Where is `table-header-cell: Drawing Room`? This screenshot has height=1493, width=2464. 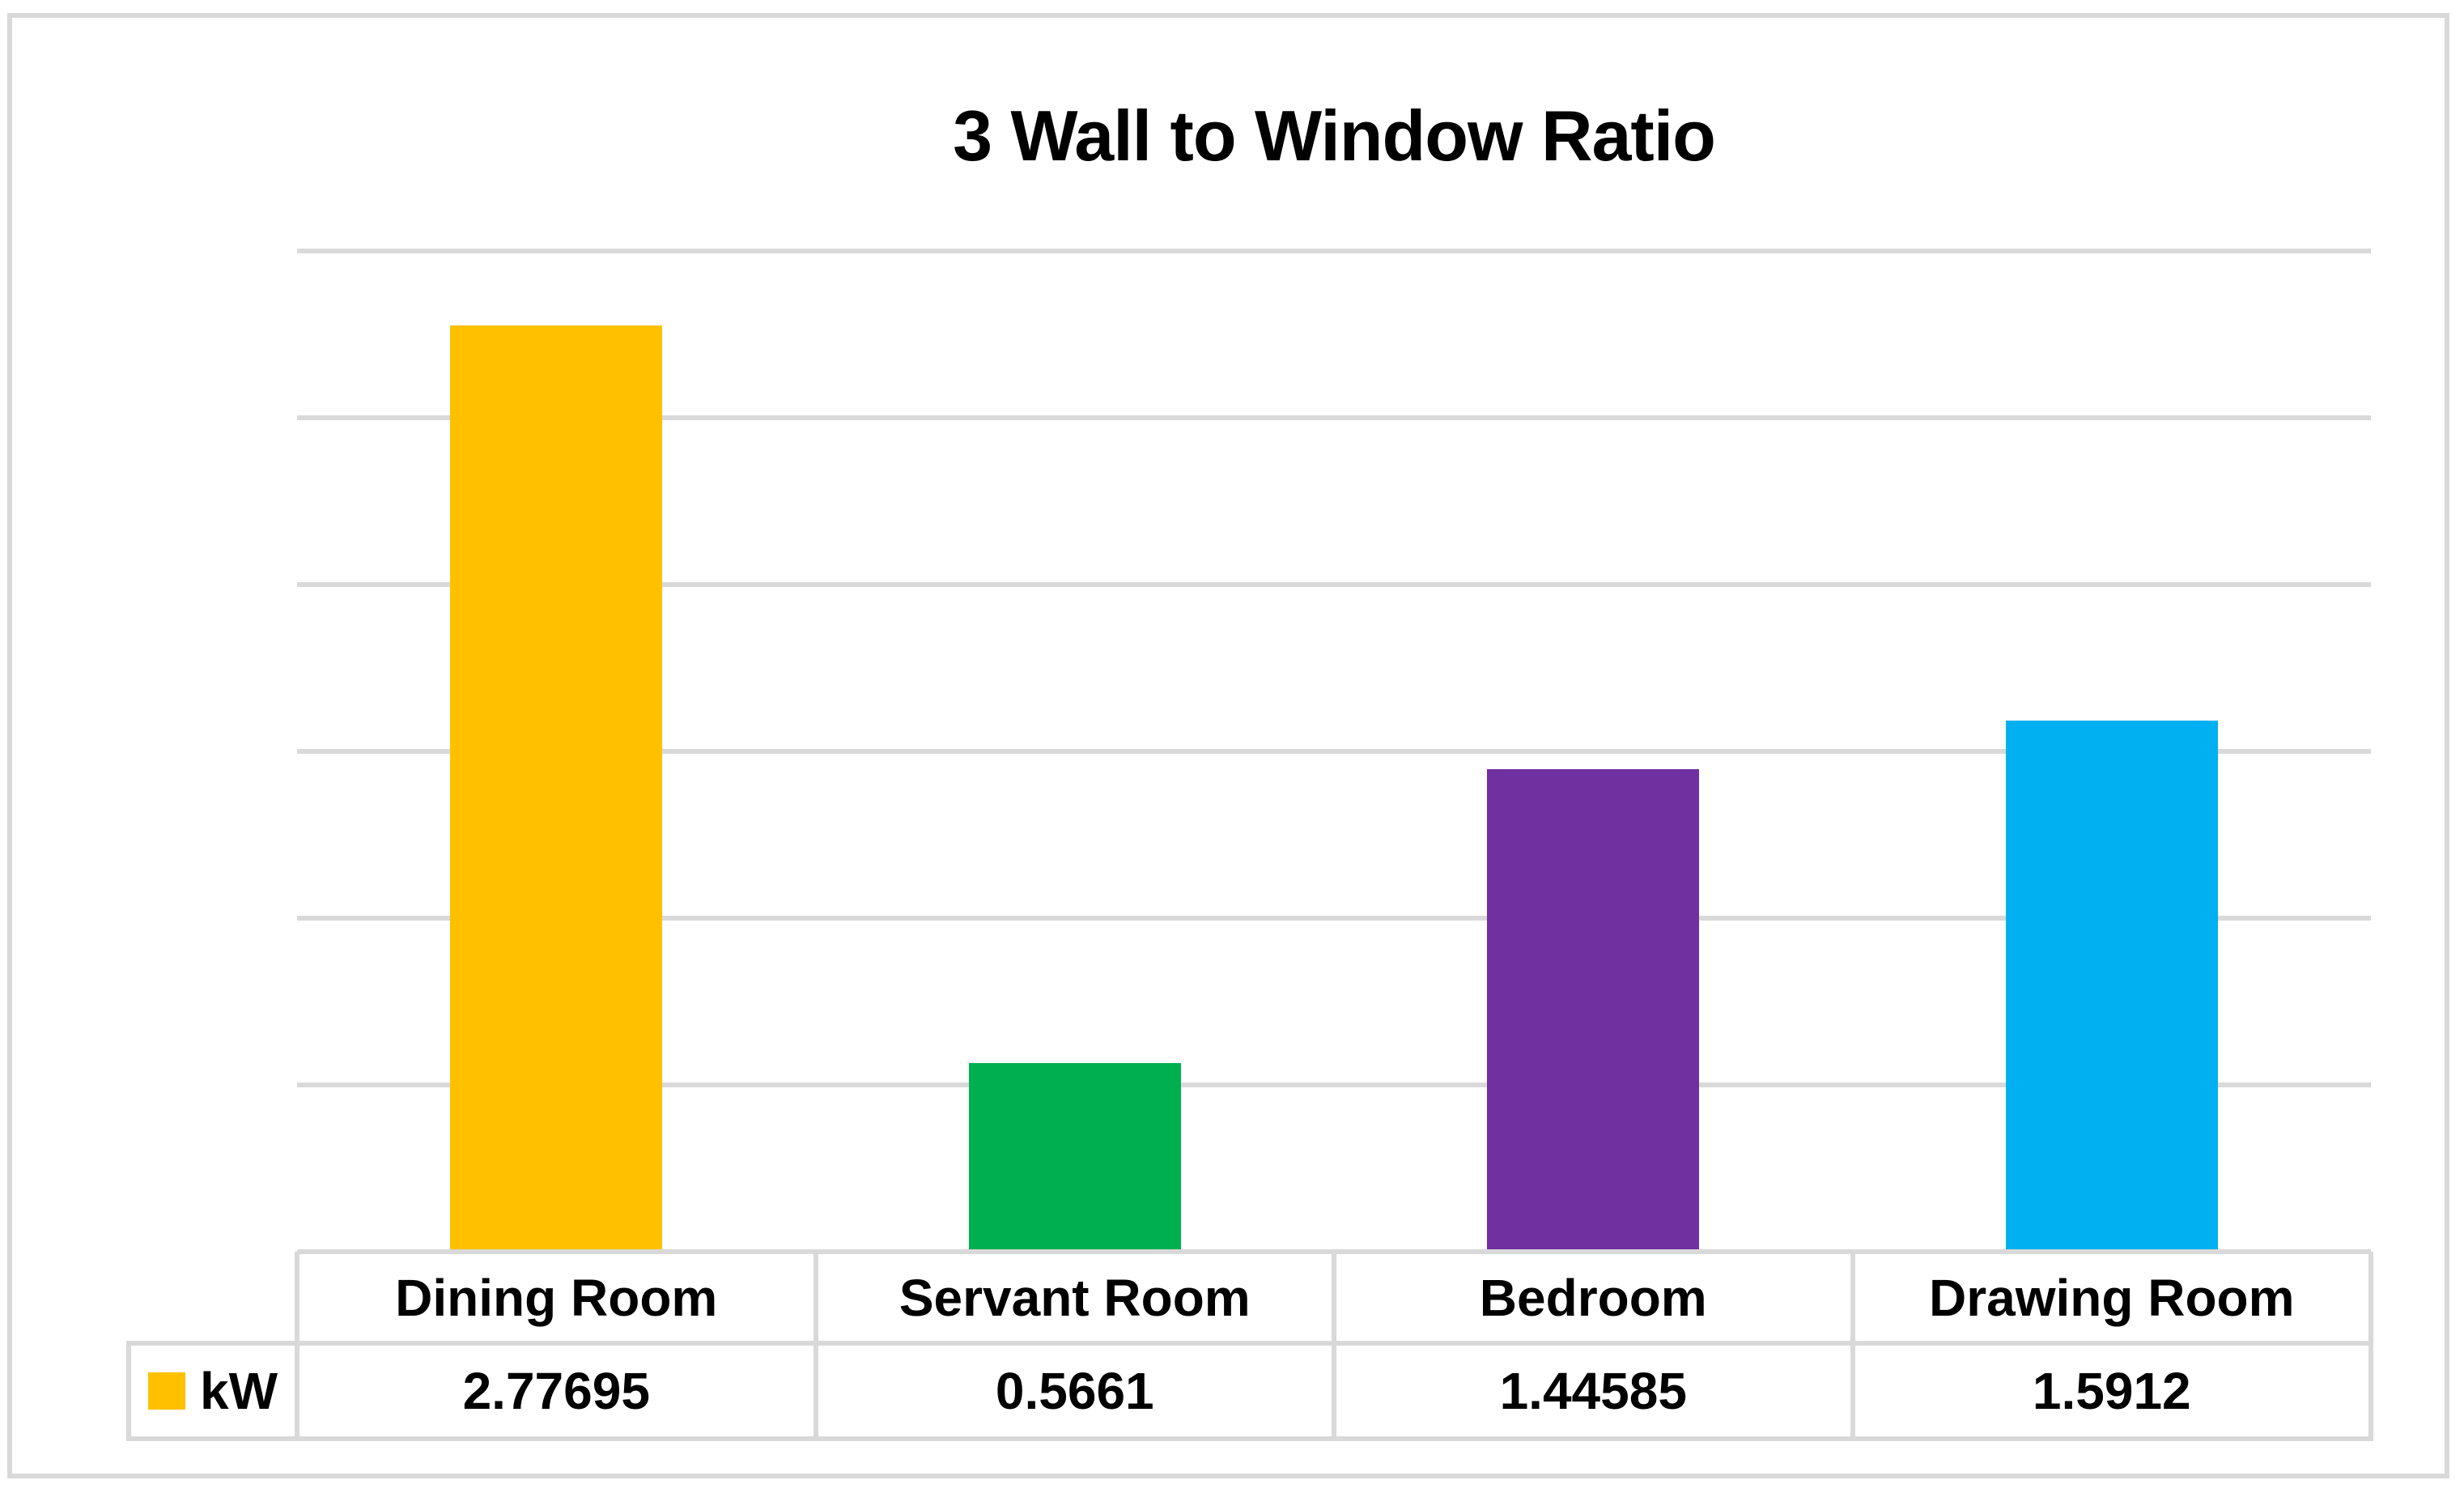 table-header-cell: Drawing Room is located at coordinates (2112, 1298).